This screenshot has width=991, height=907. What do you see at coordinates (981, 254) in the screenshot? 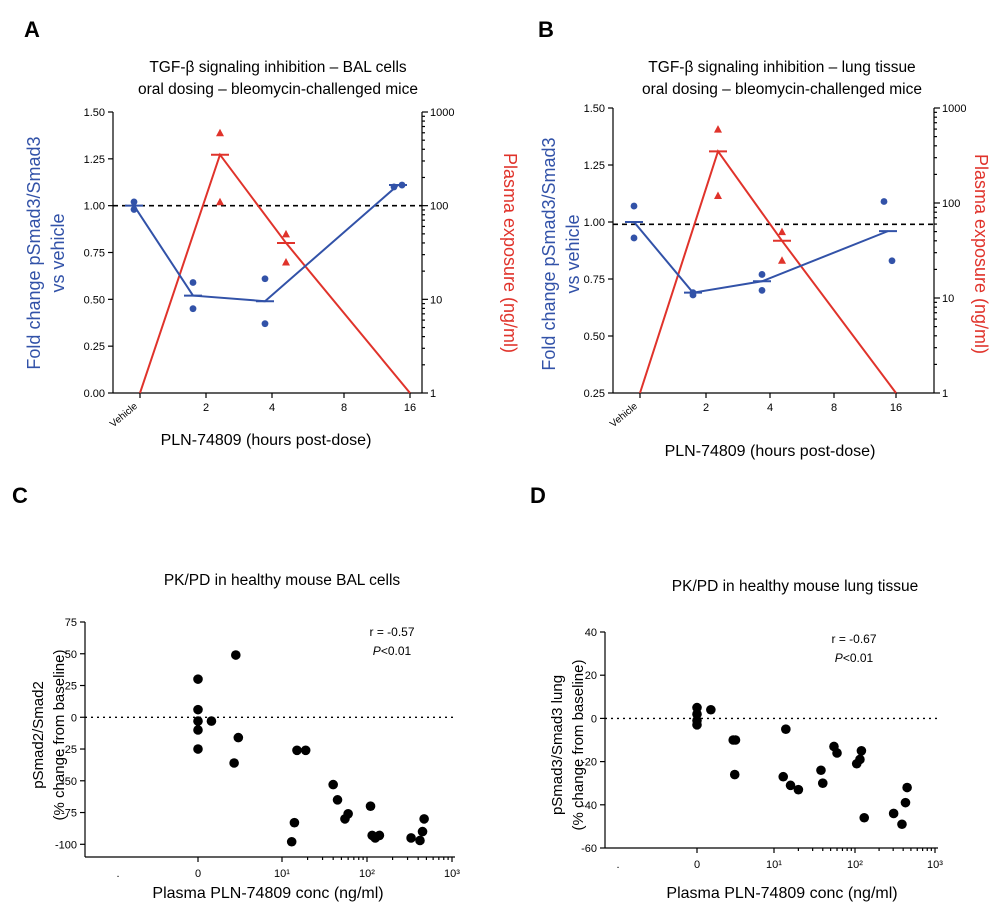
I see `panel-b-ylabel-right: Plasma exposure (ng/ml)` at bounding box center [981, 254].